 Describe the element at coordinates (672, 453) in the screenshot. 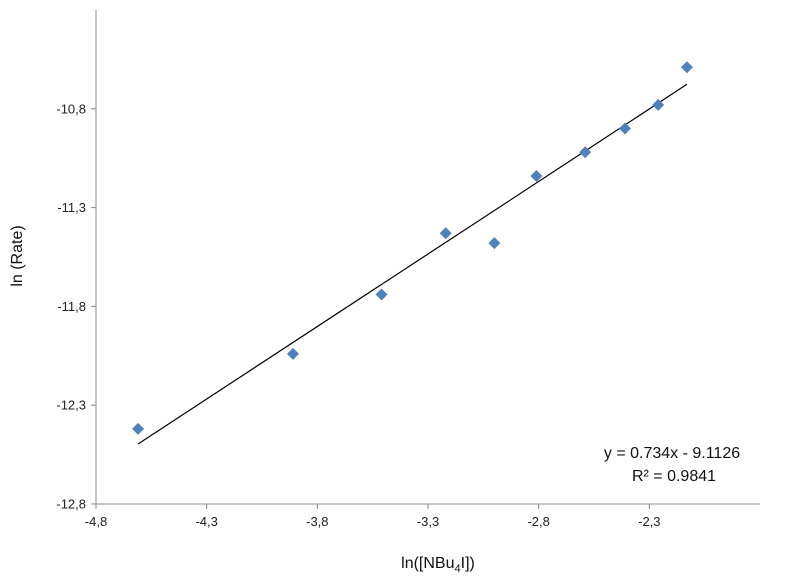

I see `trendline-equation: y = 0.734x - 9.1126` at that location.